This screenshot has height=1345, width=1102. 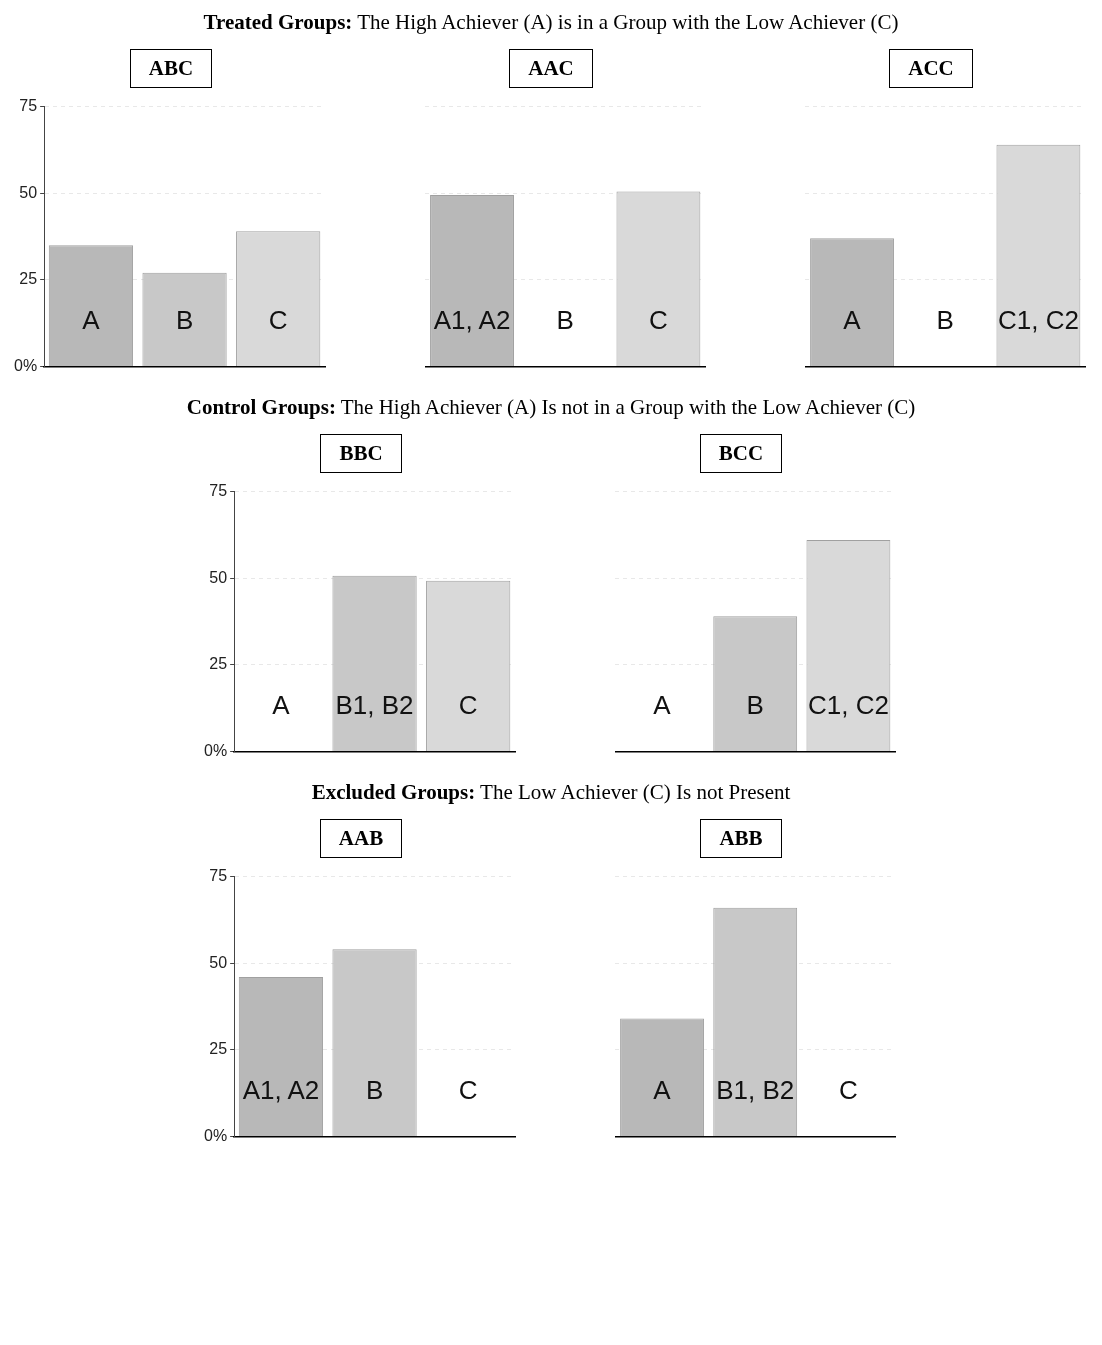 What do you see at coordinates (551, 68) in the screenshot?
I see `chart-title: AAC` at bounding box center [551, 68].